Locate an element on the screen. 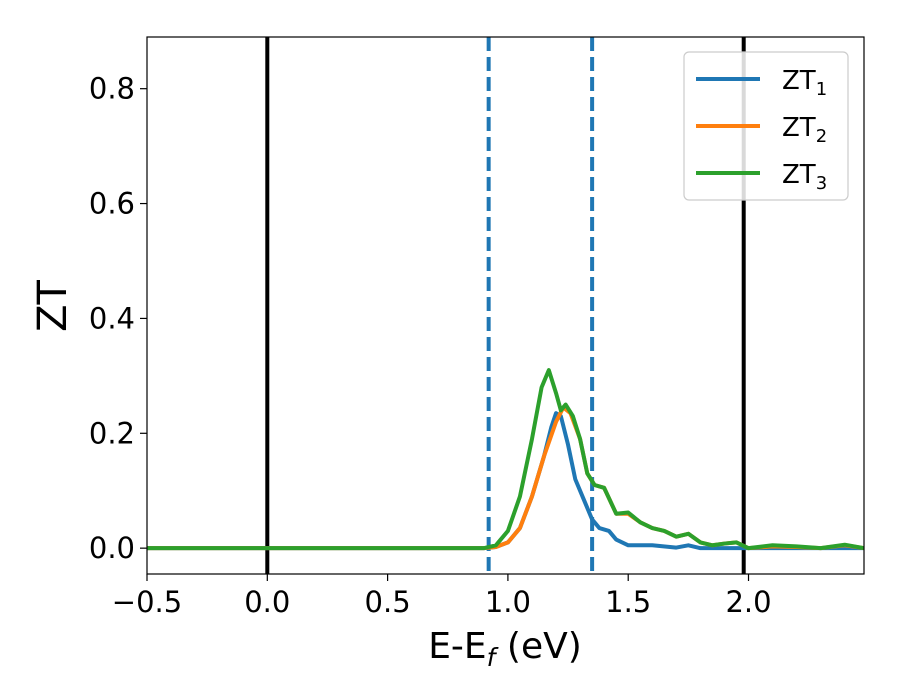 This screenshot has width=900, height=700. legend-box is located at coordinates (766, 126).